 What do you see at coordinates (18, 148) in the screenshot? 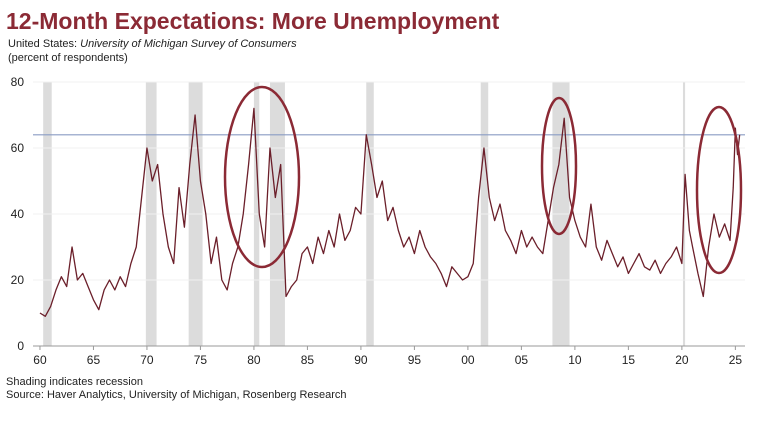
I see `y-tick-label: 60` at bounding box center [18, 148].